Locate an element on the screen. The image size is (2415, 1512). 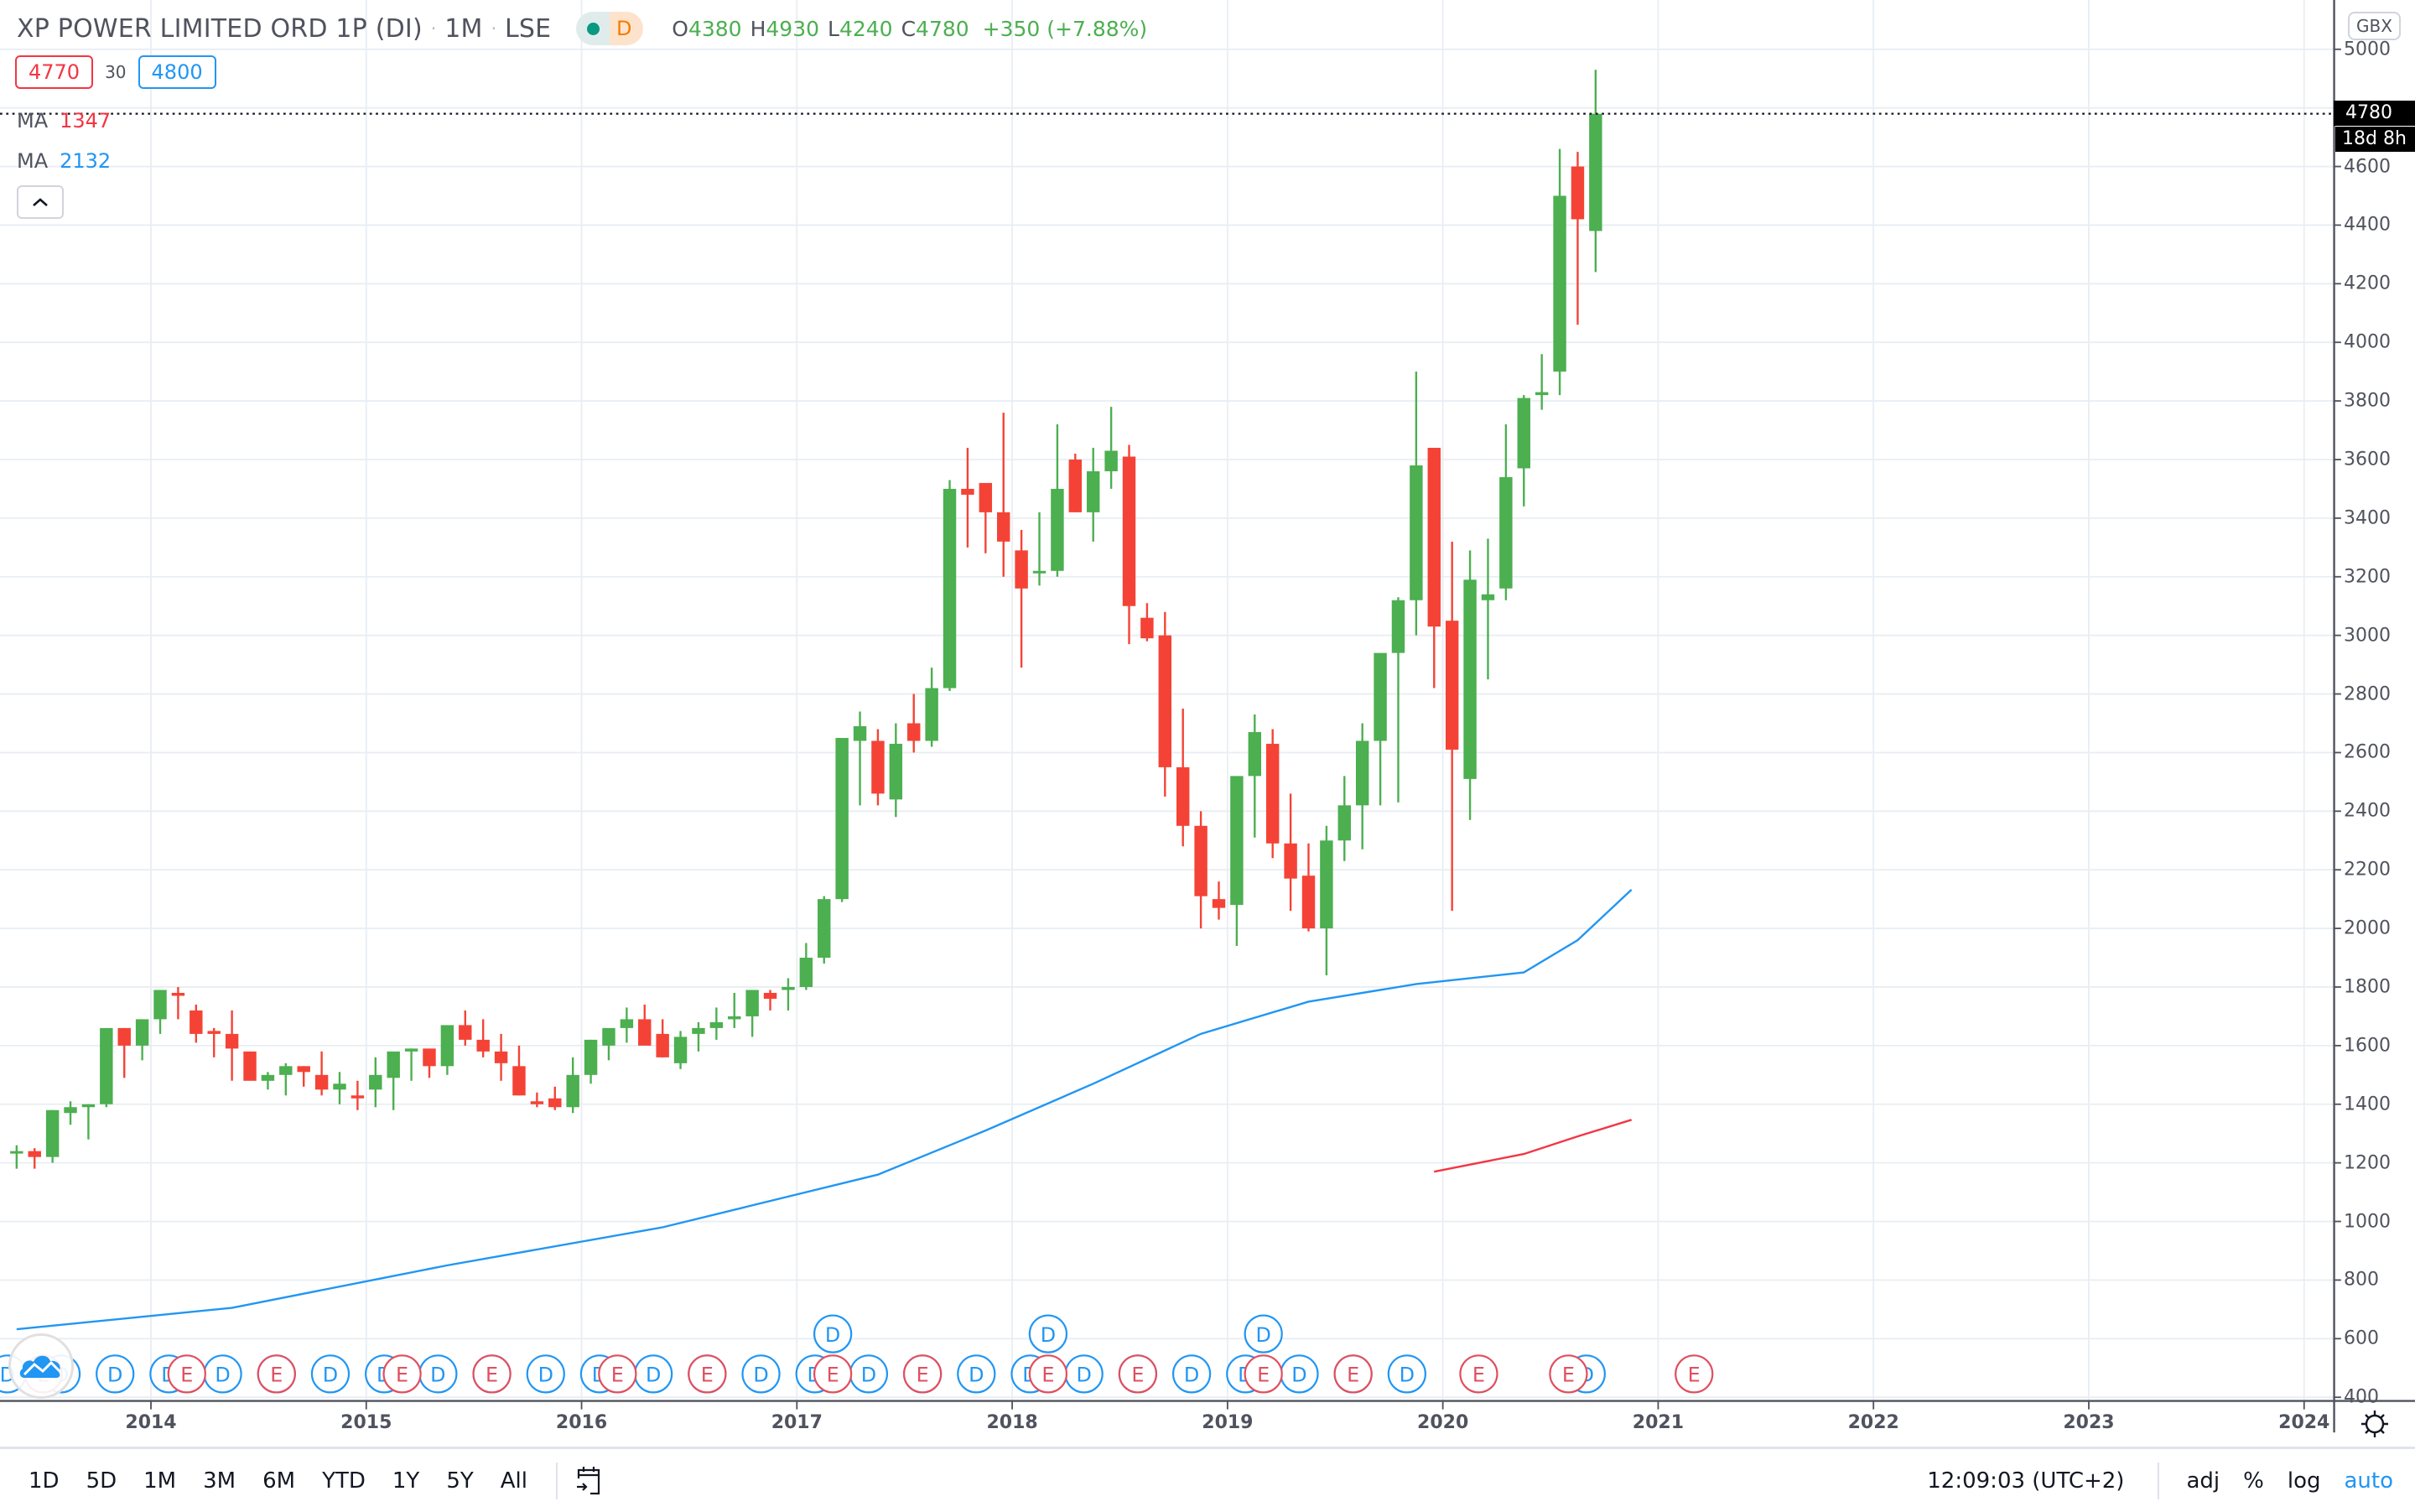
indicator-value: 1347 is located at coordinates (86, 120).